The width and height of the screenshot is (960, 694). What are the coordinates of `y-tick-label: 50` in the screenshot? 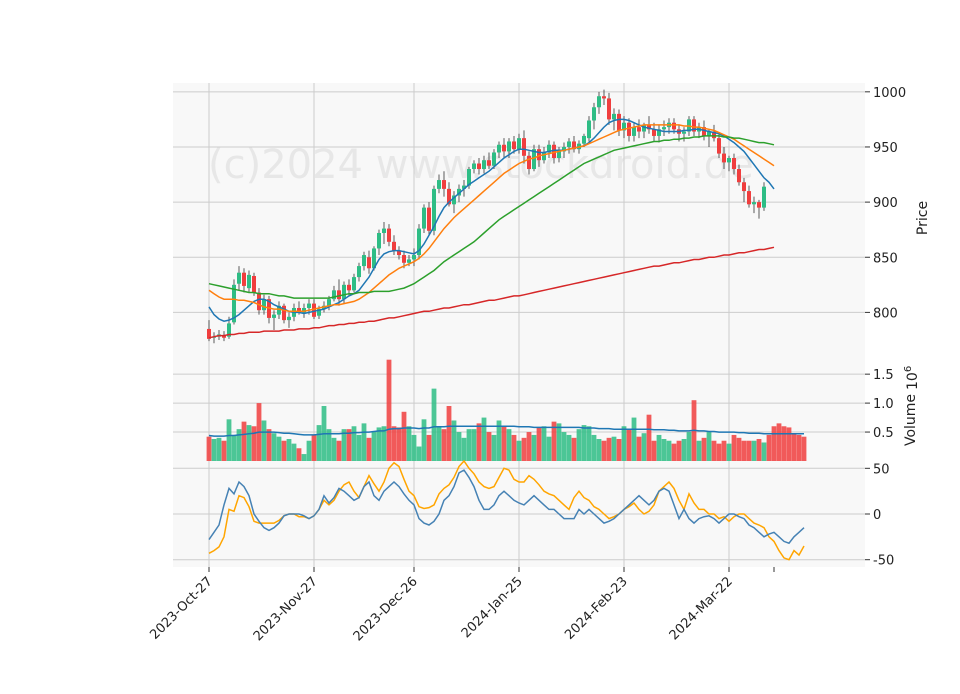 It's located at (881, 469).